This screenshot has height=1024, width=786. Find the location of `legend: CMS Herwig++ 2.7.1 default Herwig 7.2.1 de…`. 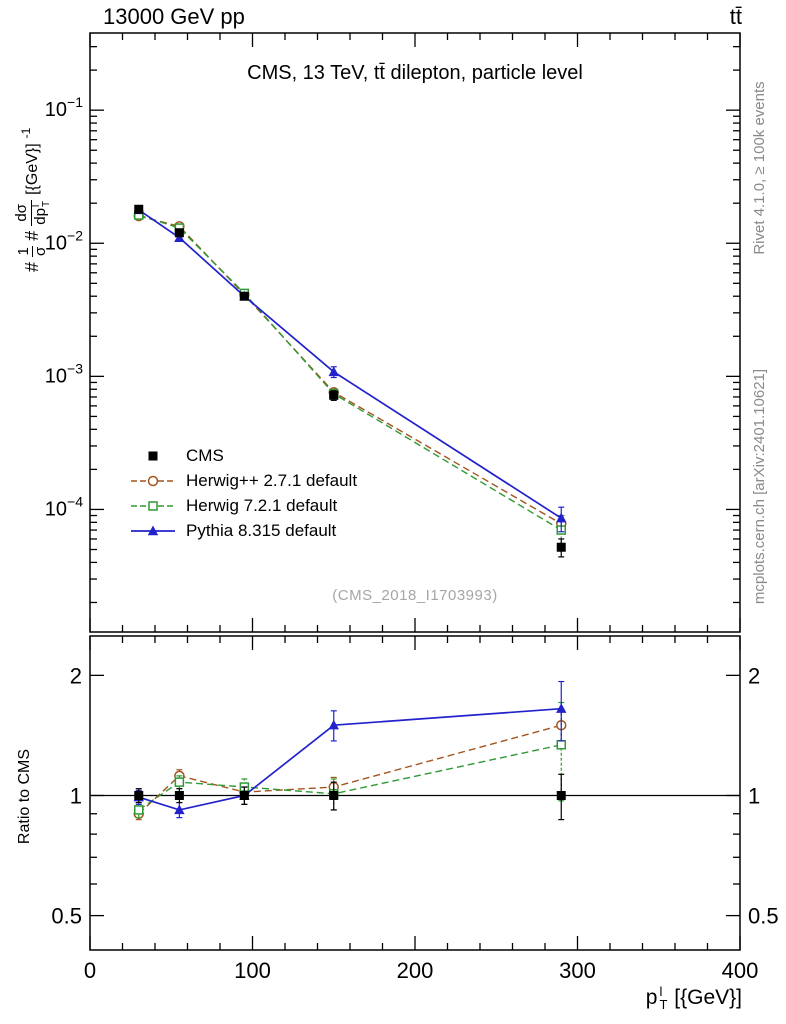

legend: CMS Herwig++ 2.7.1 default Herwig 7.2.1 de… is located at coordinates (243, 493).